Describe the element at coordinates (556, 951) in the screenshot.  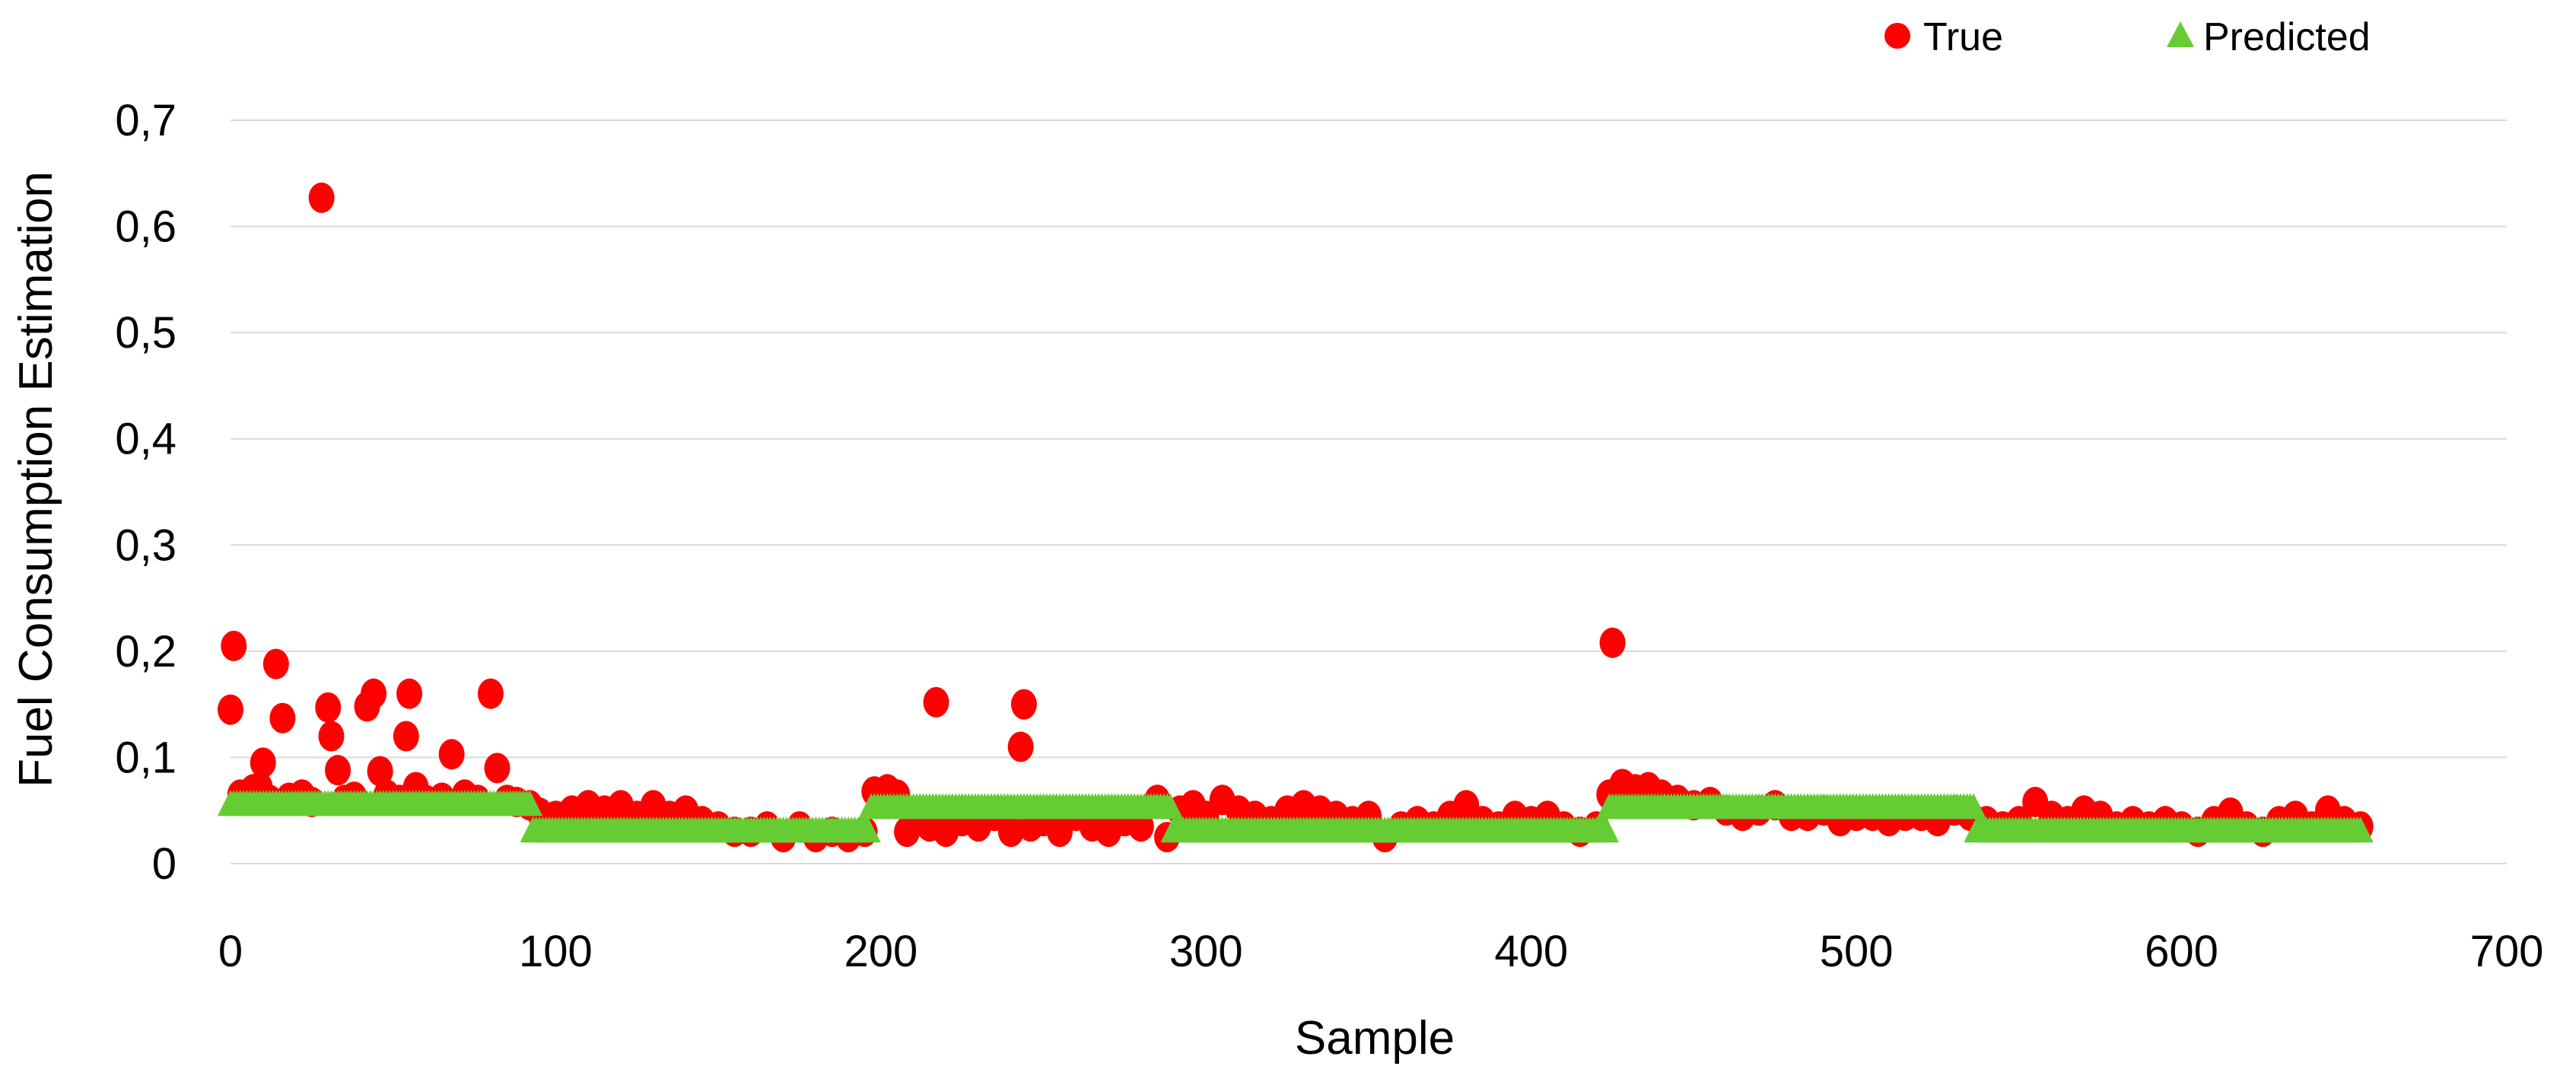
I see `x-tick-label: 100` at that location.